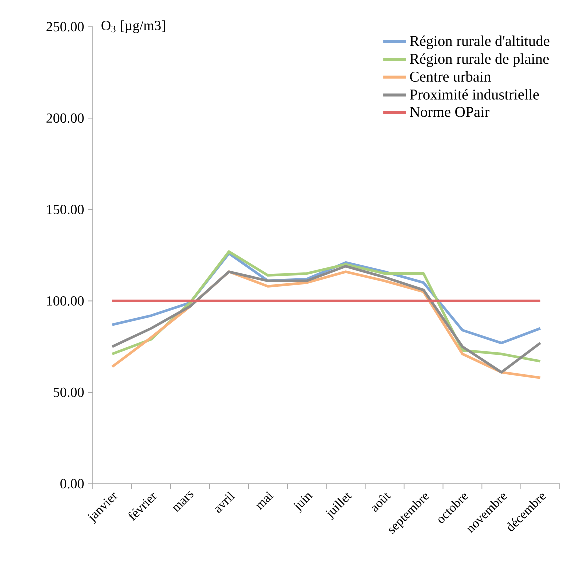  What do you see at coordinates (65, 27) in the screenshot?
I see `y-tick-label: 250.00` at bounding box center [65, 27].